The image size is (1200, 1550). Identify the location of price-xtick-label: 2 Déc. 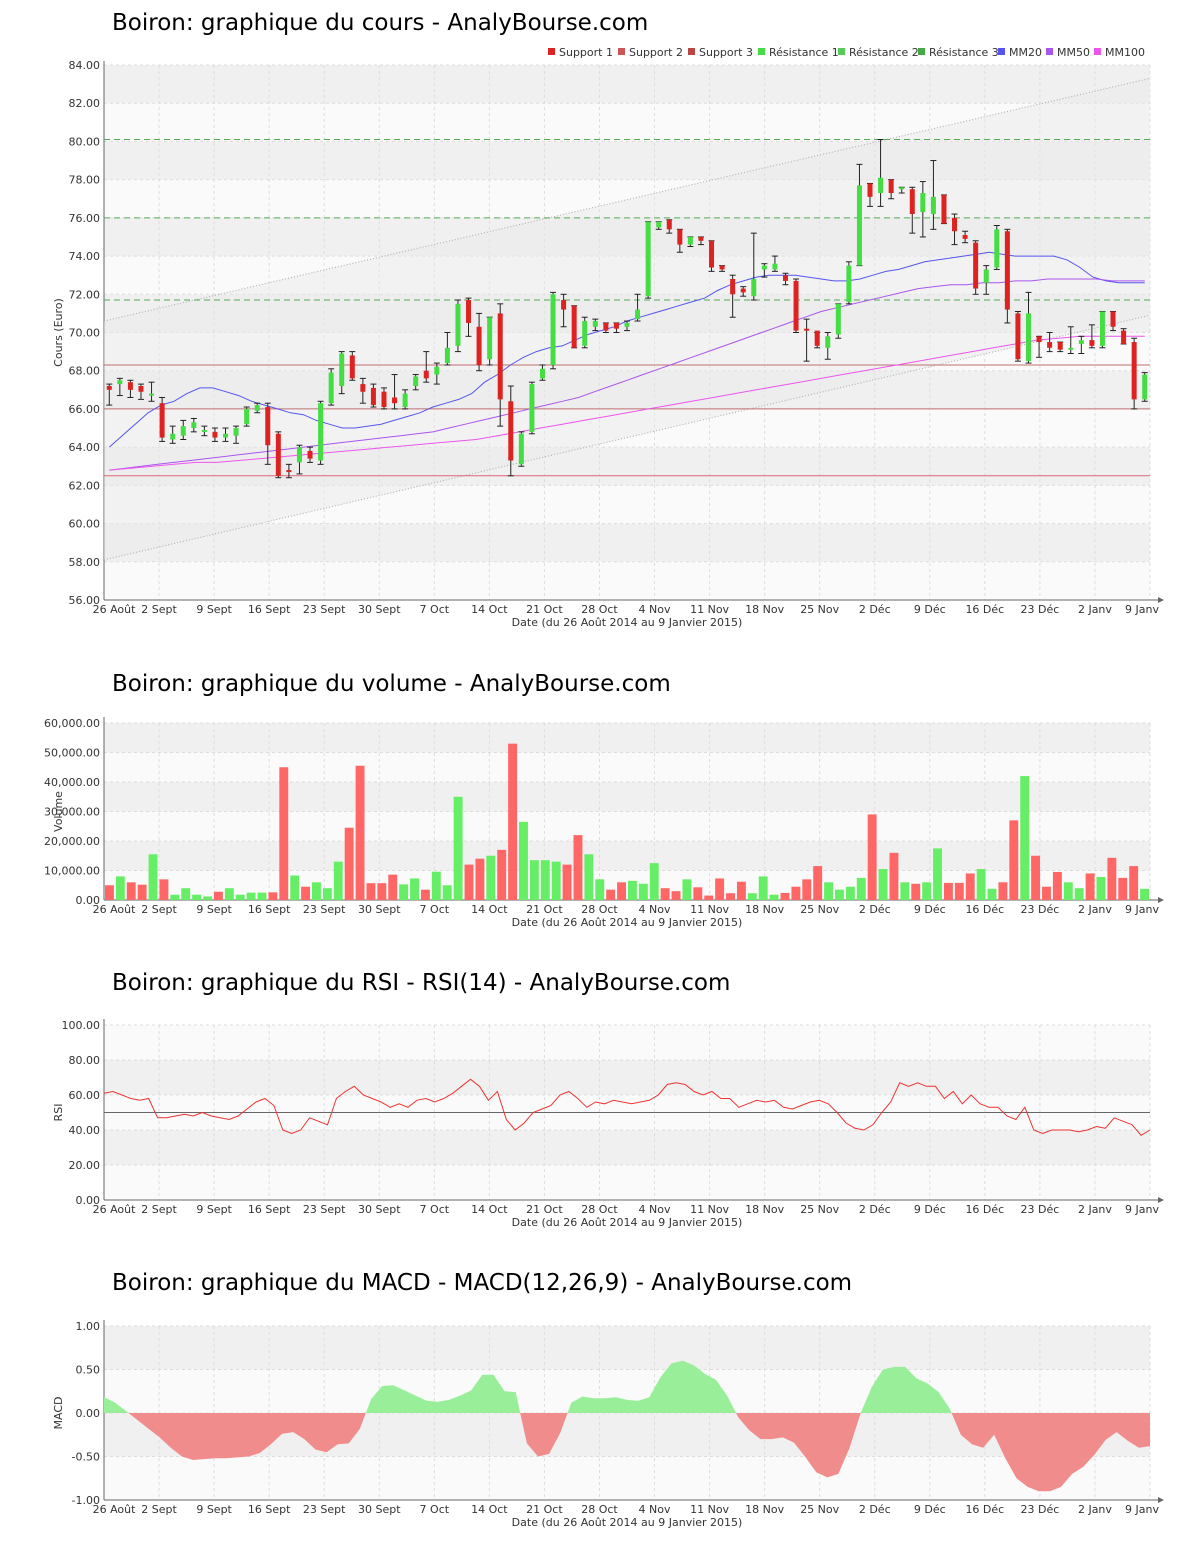
(875, 609).